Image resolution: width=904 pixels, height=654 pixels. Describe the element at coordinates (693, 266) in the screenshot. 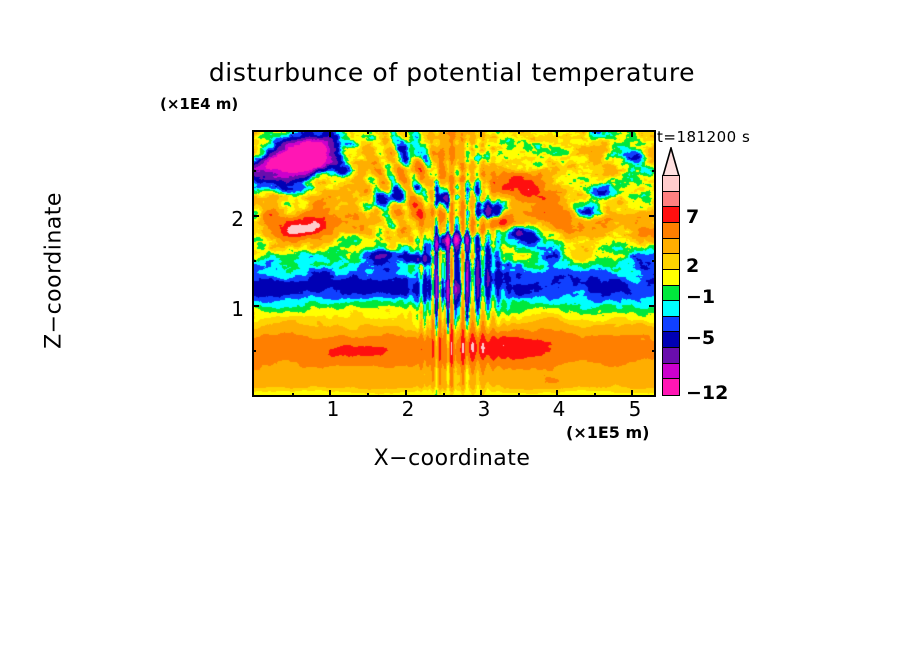

I see `colorbar-tick-label: 2` at that location.